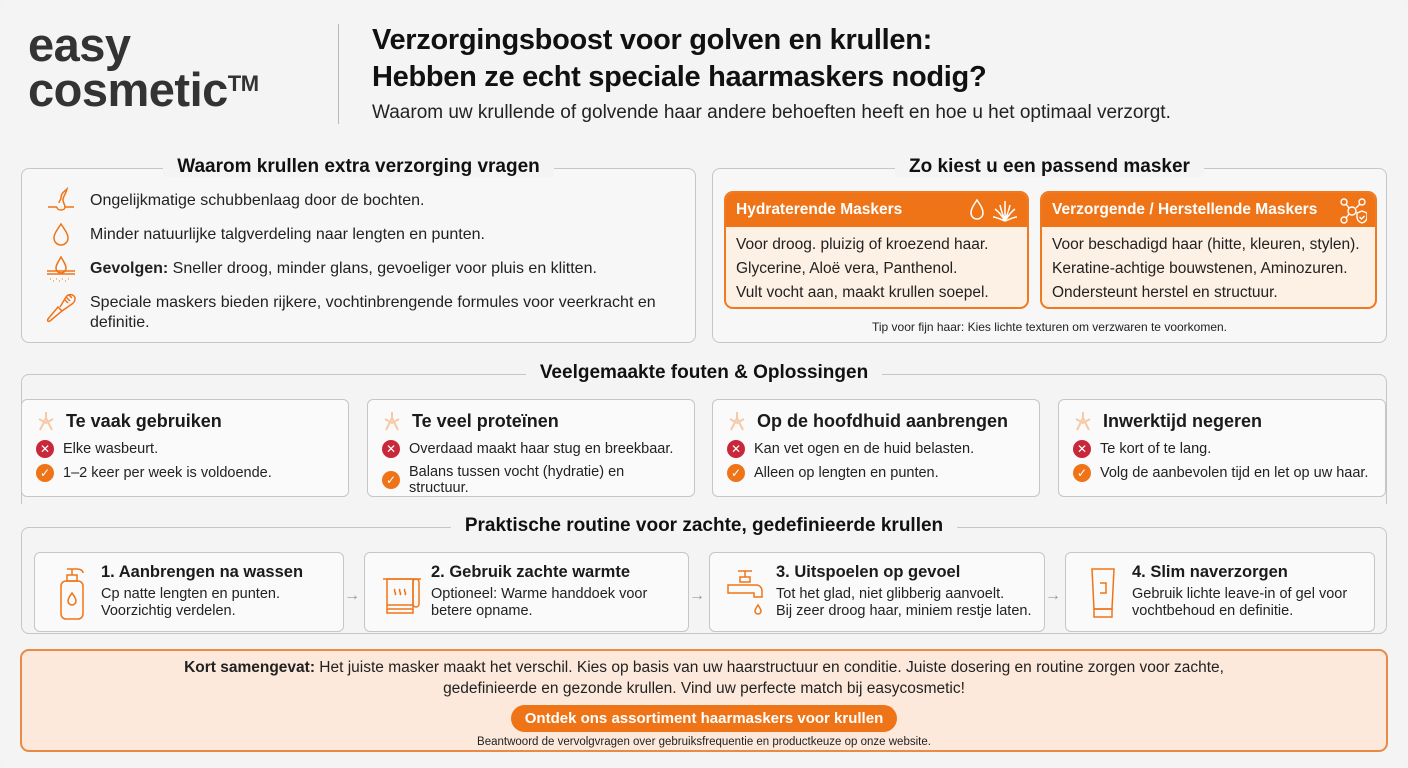  I want to click on logo-line-1: easy, so click(79, 44).